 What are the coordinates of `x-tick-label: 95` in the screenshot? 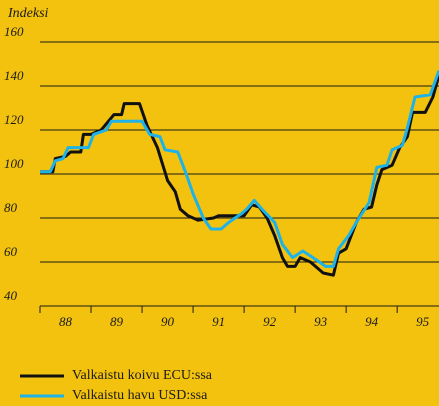 It's located at (423, 321).